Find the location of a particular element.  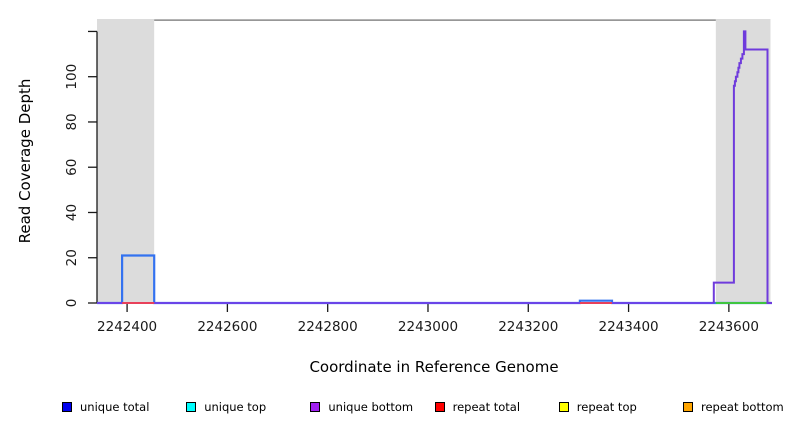

legend-item-unique-bottom: unique bottom is located at coordinates (361, 407).